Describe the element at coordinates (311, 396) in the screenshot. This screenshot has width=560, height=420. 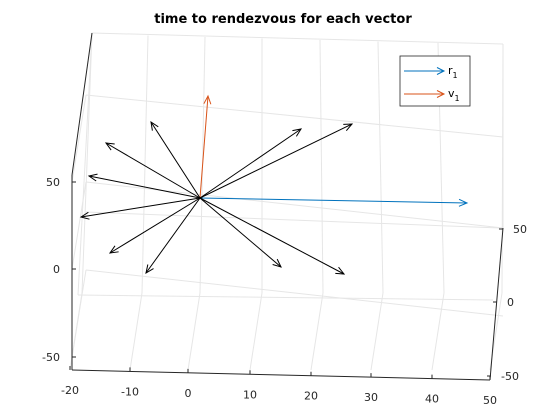
I see `x-tick-label: 20` at that location.